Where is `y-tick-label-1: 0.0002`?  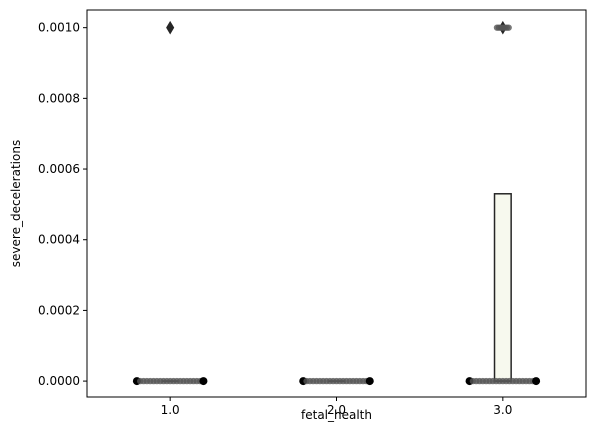
y-tick-label-1: 0.0002 is located at coordinates (59, 310).